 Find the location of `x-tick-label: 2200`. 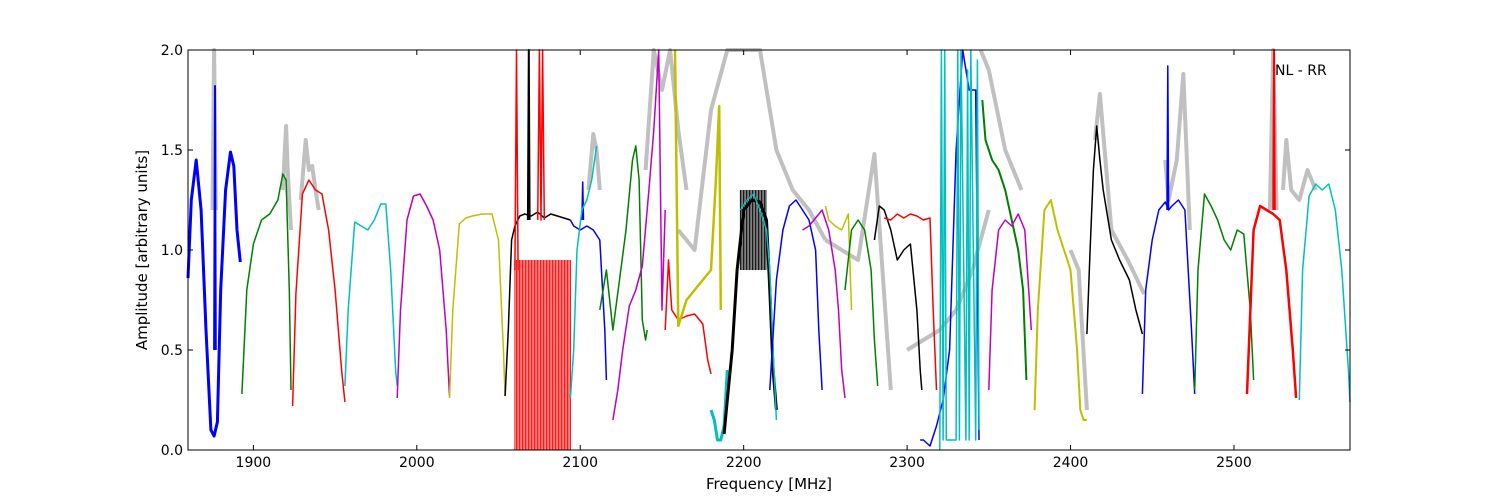

x-tick-label: 2200 is located at coordinates (744, 463).